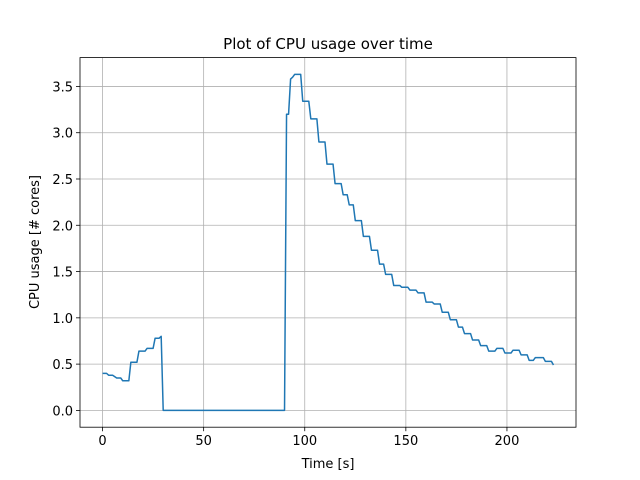 Image resolution: width=640 pixels, height=480 pixels. Describe the element at coordinates (62, 226) in the screenshot. I see `y-tick-label: 2.0` at that location.